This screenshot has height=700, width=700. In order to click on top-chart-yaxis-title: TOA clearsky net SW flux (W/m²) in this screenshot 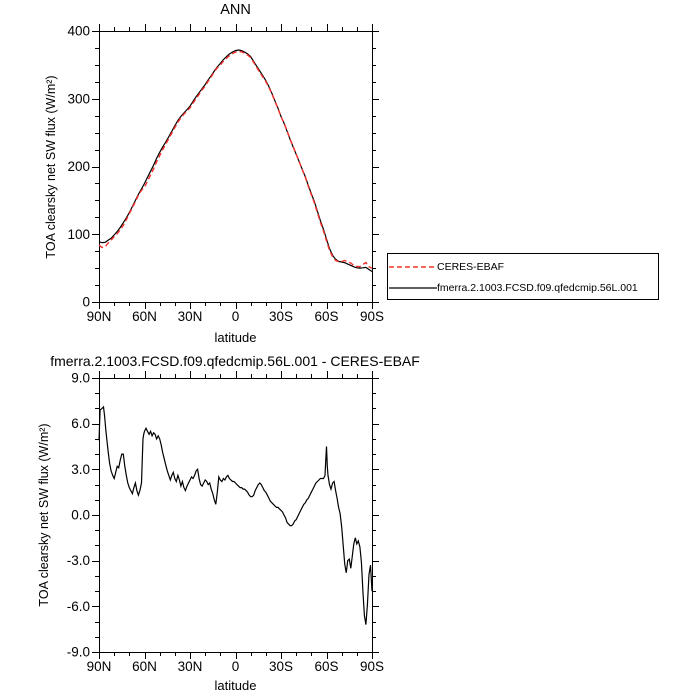, I will do `click(51, 167)`.